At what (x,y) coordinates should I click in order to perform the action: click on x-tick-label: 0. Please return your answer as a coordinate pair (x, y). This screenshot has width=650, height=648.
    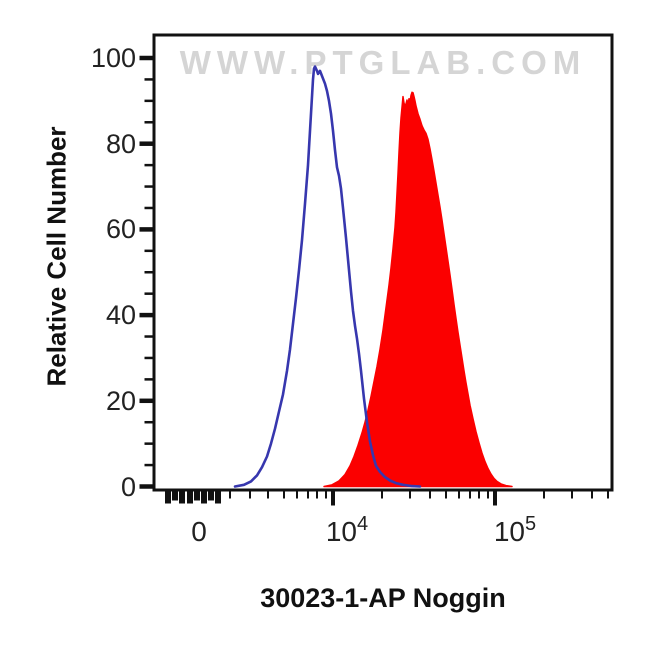
    Looking at the image, I should click on (199, 531).